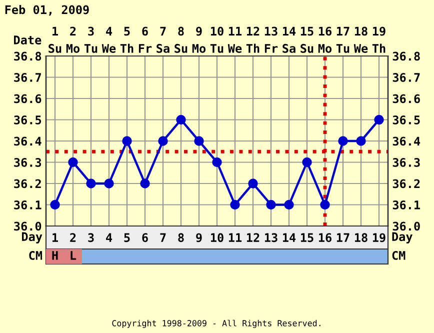 The image size is (434, 333). I want to click on y2-tick-label: 36.3, so click(406, 162).